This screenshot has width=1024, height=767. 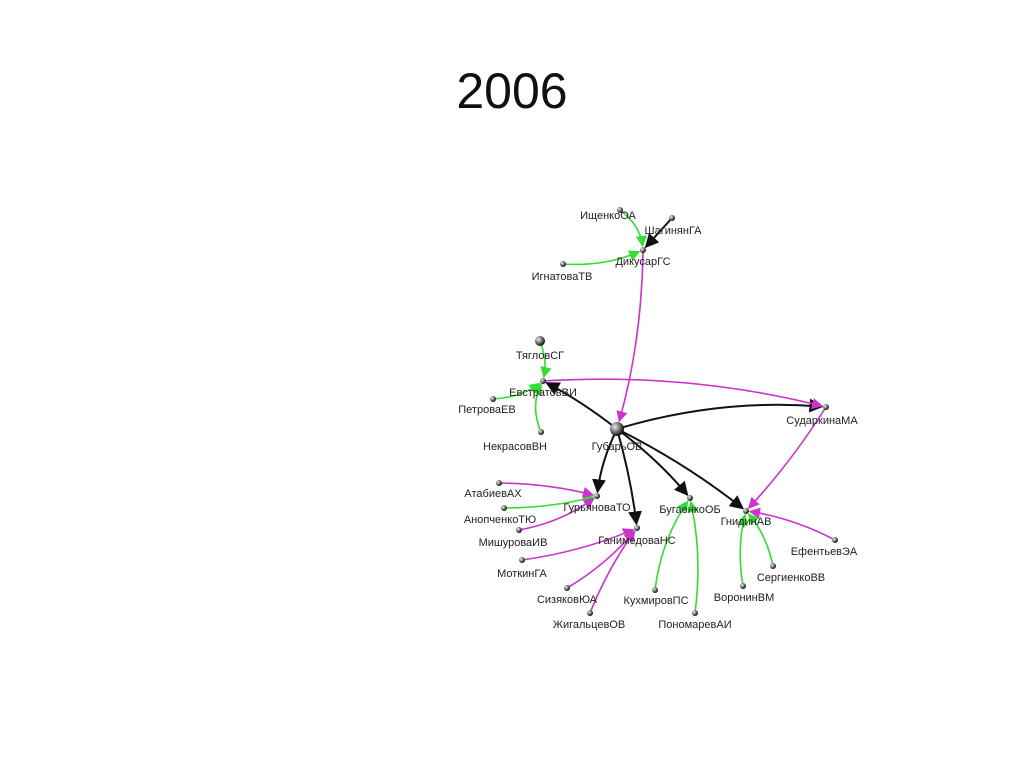 What do you see at coordinates (512, 91) in the screenshot?
I see `slide-title: 2006` at bounding box center [512, 91].